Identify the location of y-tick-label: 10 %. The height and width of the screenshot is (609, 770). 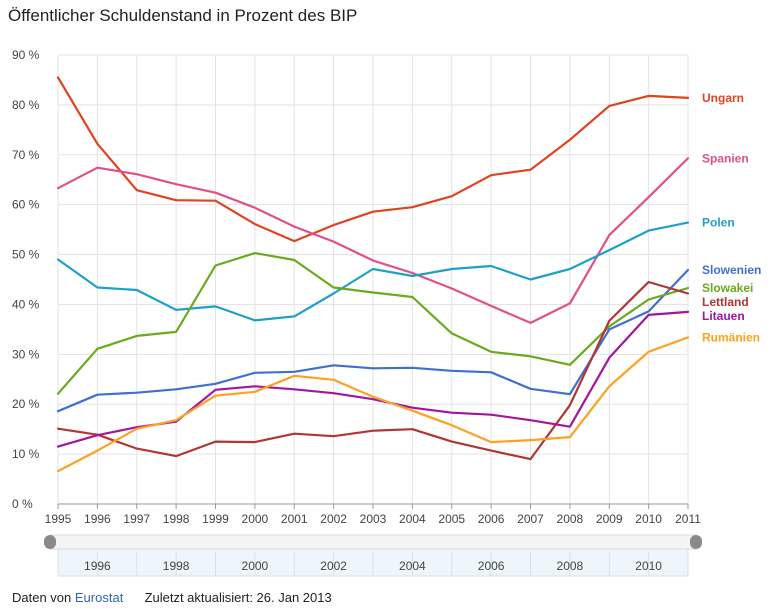
(26, 454).